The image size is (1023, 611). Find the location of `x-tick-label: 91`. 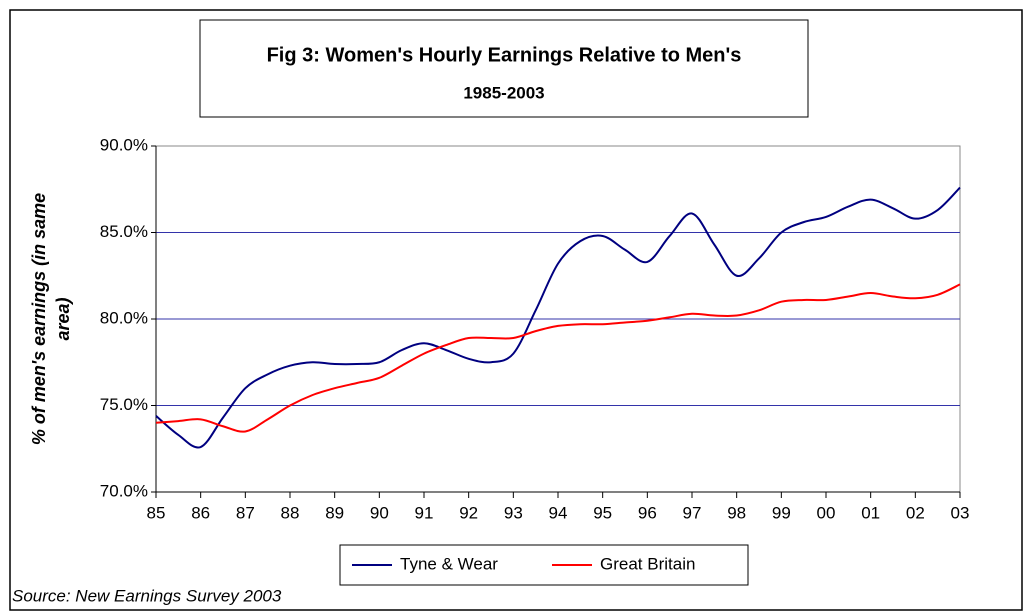

x-tick-label: 91 is located at coordinates (424, 512).